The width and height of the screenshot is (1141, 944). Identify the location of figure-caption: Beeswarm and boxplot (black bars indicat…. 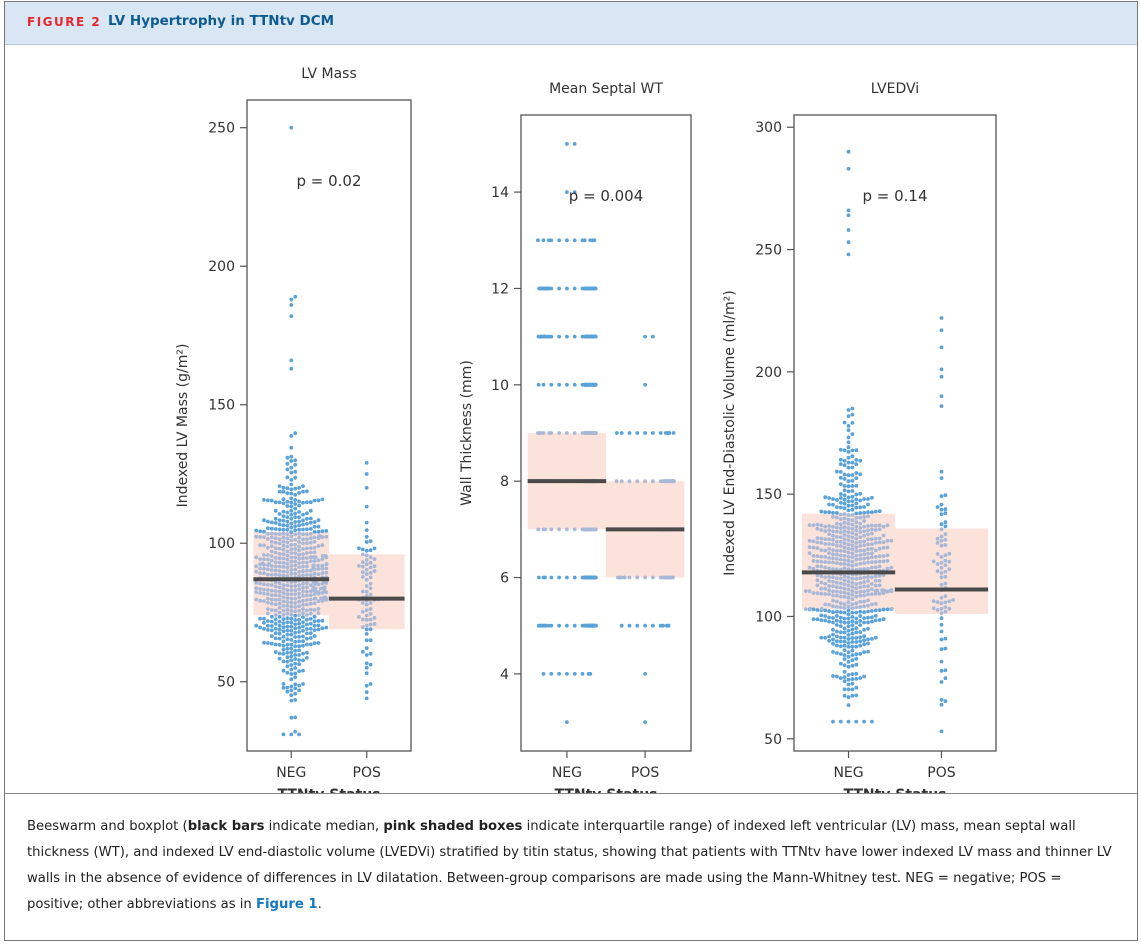
(572, 866).